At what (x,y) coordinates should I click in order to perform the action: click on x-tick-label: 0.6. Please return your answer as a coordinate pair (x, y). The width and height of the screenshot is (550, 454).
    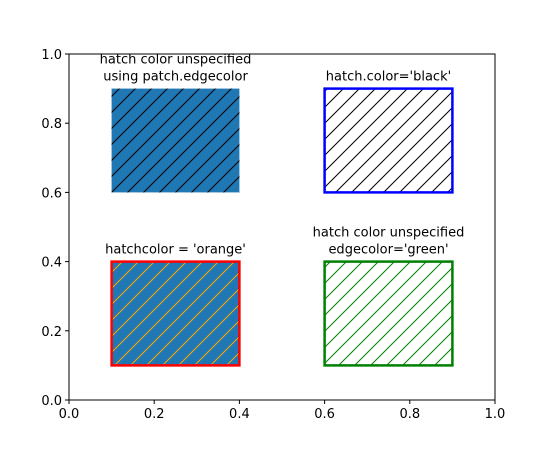
    Looking at the image, I should click on (324, 414).